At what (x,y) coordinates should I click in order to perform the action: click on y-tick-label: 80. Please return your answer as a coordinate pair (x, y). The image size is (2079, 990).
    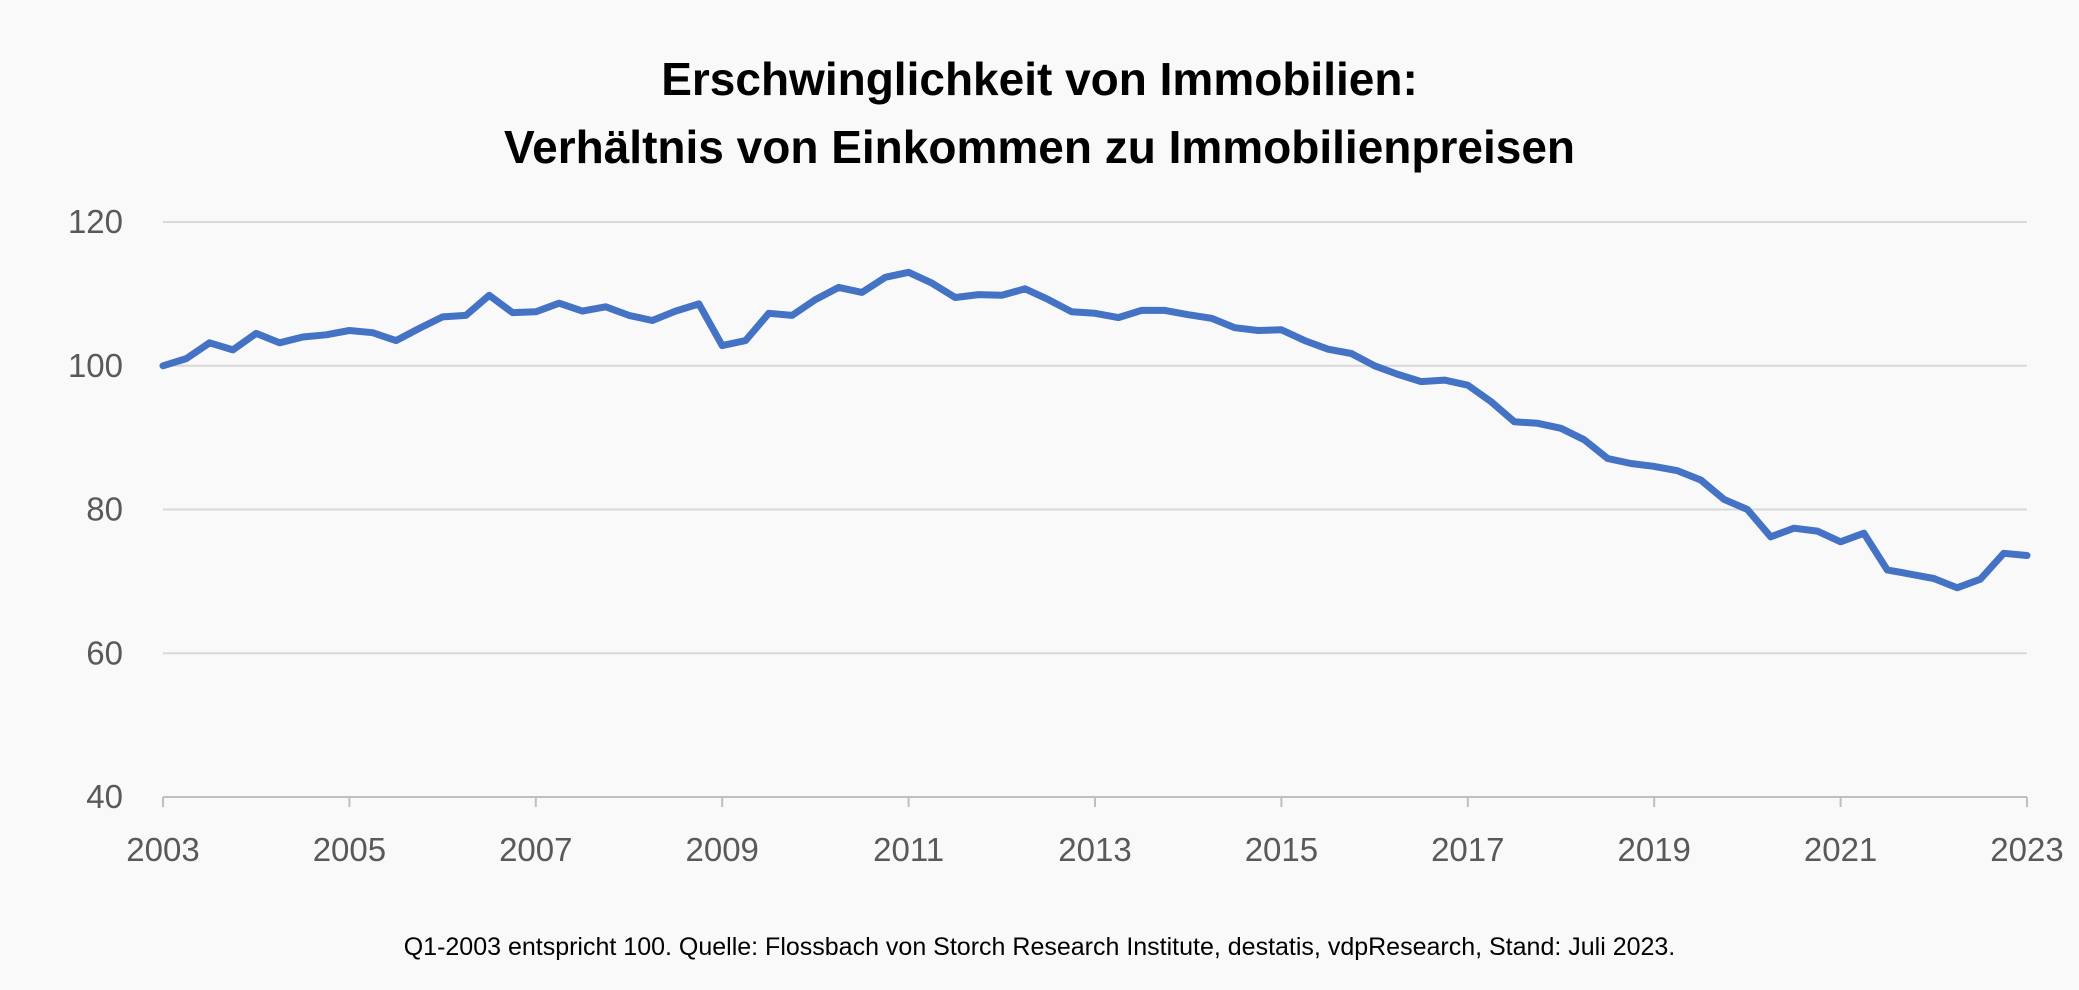
    Looking at the image, I should click on (104, 509).